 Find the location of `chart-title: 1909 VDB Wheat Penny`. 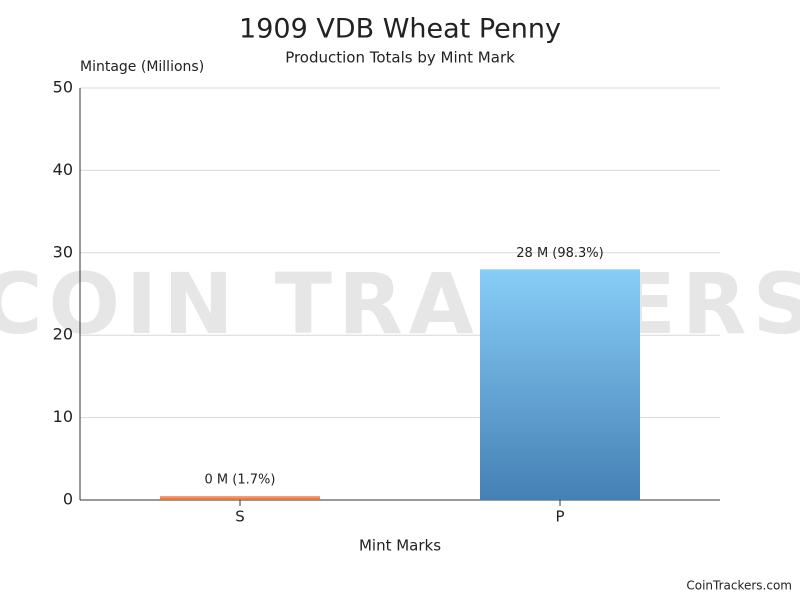

chart-title: 1909 VDB Wheat Penny is located at coordinates (400, 29).